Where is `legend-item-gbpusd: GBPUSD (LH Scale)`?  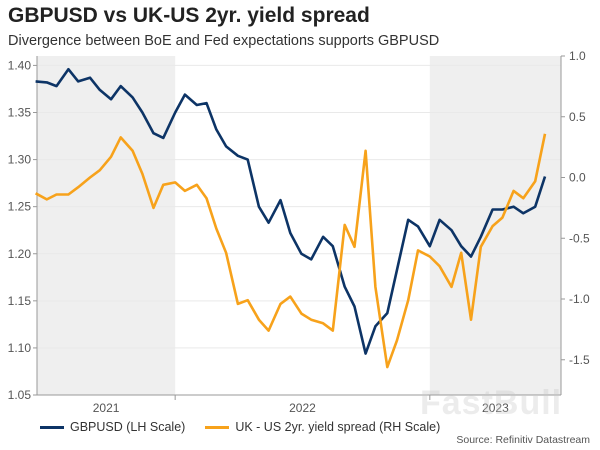 legend-item-gbpusd: GBPUSD (LH Scale) is located at coordinates (112, 427).